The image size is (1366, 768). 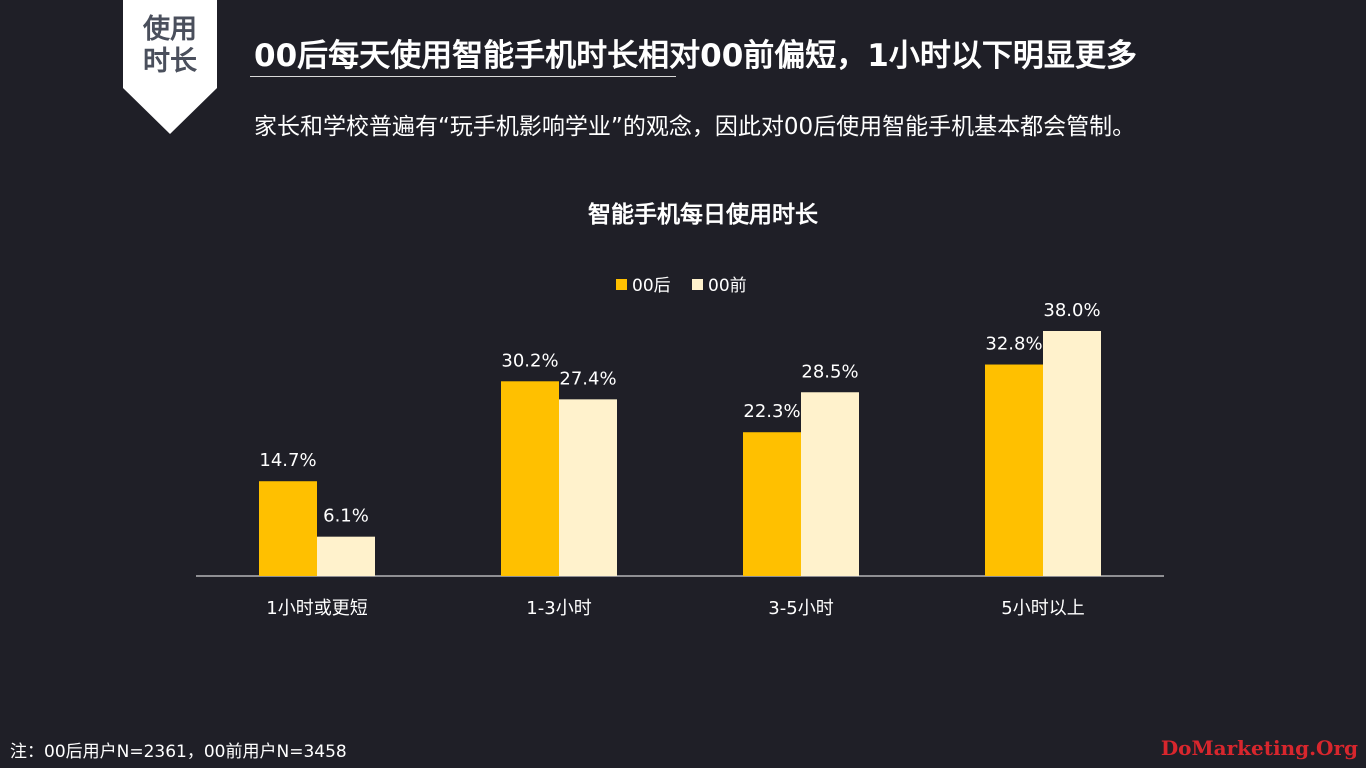 What do you see at coordinates (771, 411) in the screenshot?
I see `data-label-0-2: 22.3%` at bounding box center [771, 411].